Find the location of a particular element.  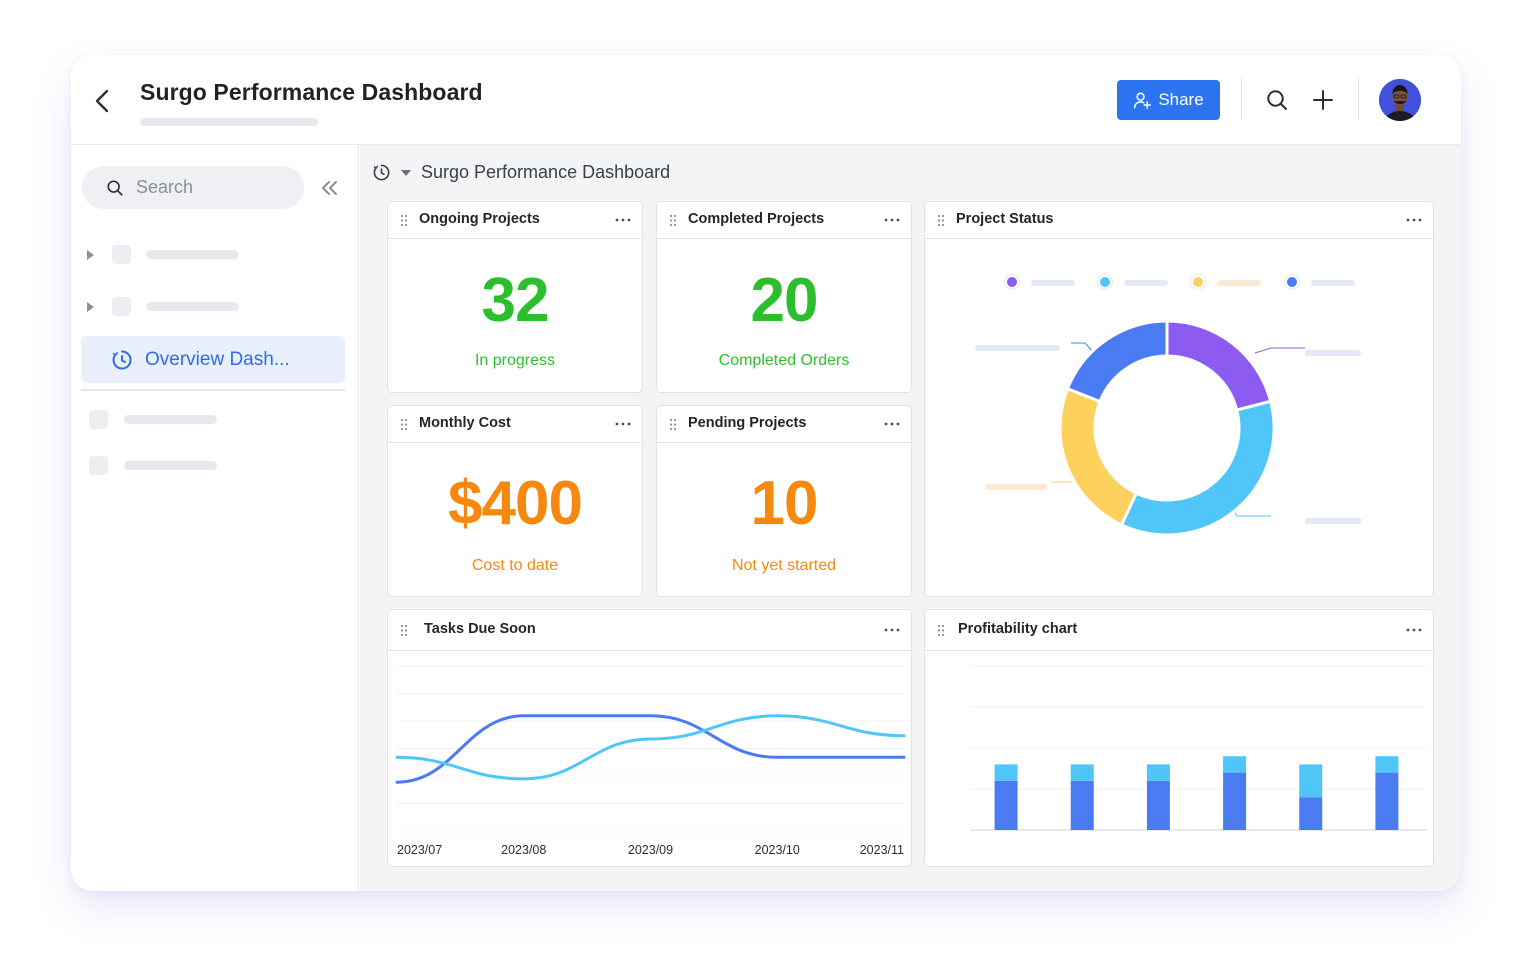

pending-projects-card: Pending Projects 10 Not yet started is located at coordinates (784, 501).